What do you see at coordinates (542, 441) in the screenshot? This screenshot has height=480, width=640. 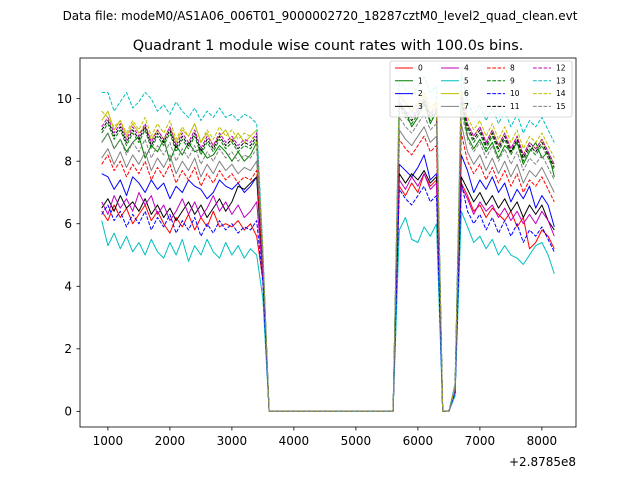 I see `x-tick-label: 8000` at bounding box center [542, 441].